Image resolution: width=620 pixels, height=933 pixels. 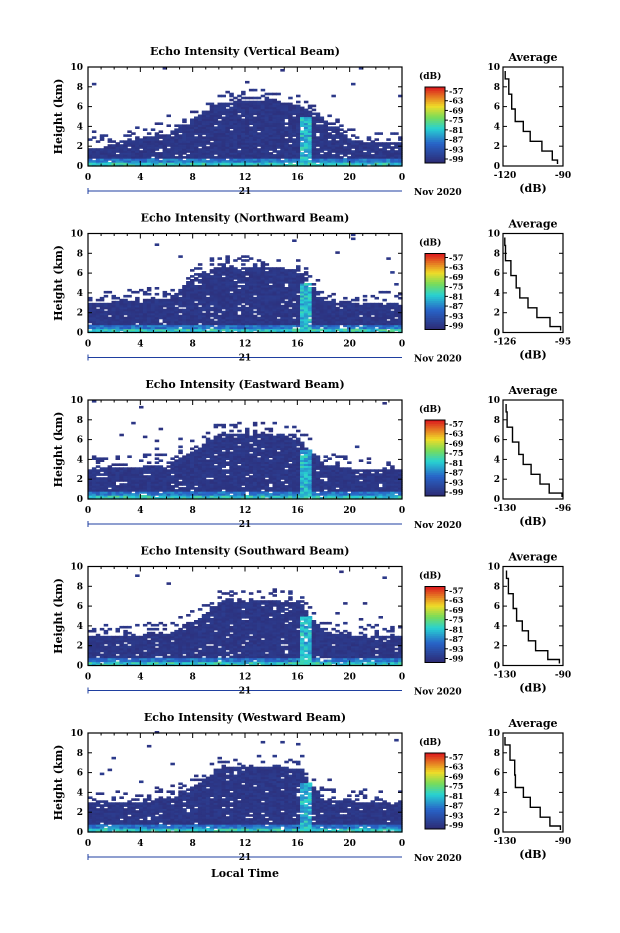 What do you see at coordinates (80, 108) in the screenshot?
I see `y-tick-label: 6` at bounding box center [80, 108].